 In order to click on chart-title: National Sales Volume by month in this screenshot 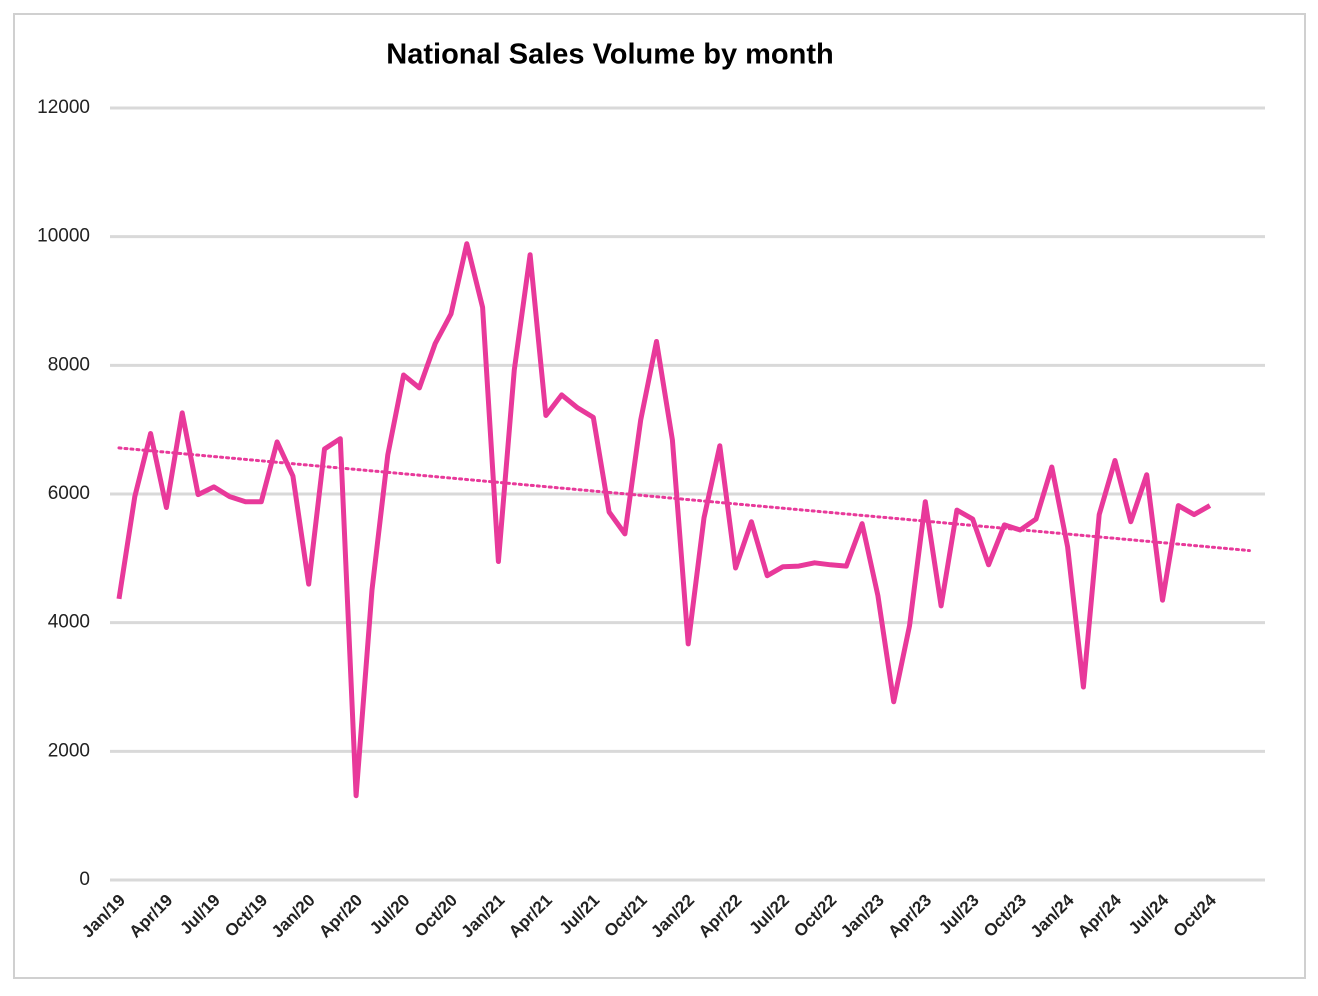, I will do `click(609, 55)`.